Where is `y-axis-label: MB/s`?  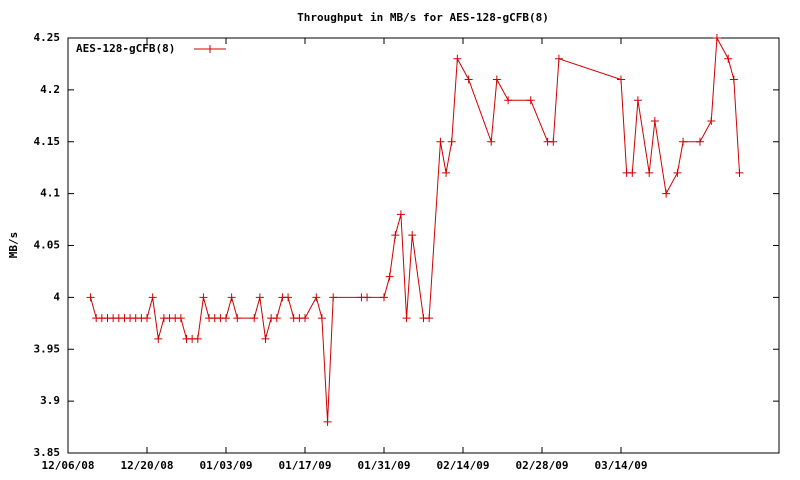 y-axis-label: MB/s is located at coordinates (13, 245).